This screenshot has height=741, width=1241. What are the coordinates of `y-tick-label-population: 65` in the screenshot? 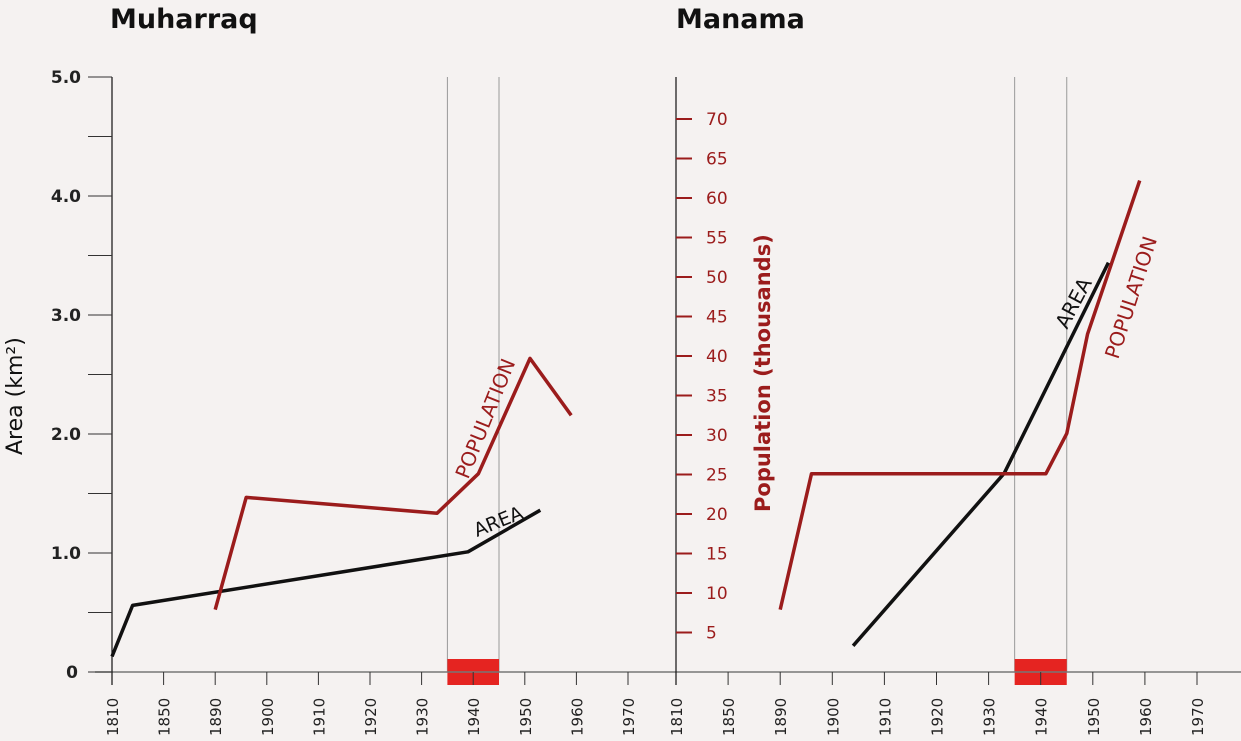 It's located at (717, 160).